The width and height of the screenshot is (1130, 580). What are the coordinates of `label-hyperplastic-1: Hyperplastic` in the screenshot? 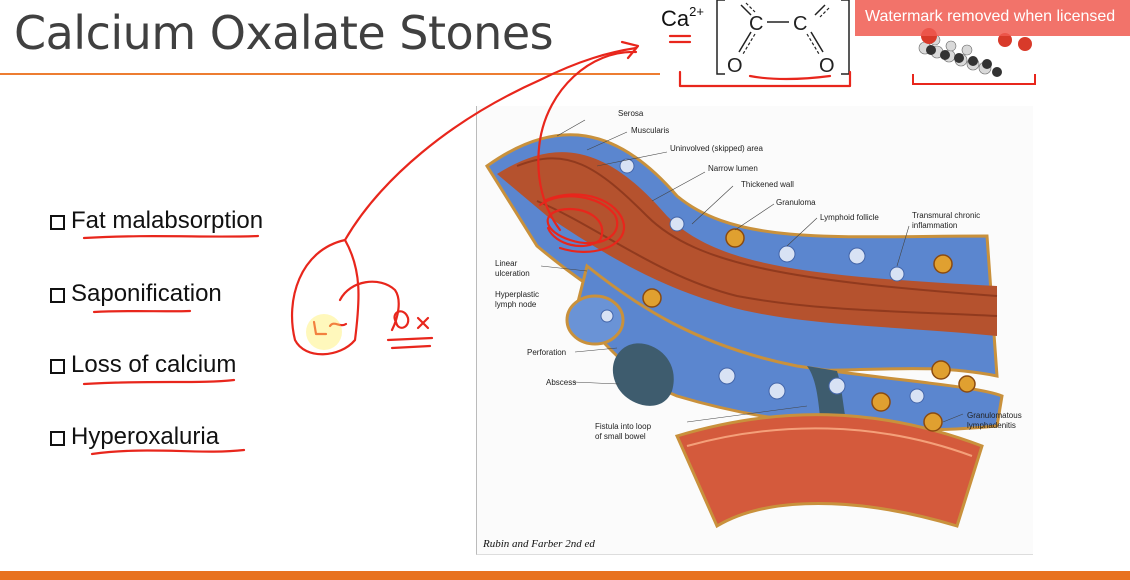 It's located at (517, 294).